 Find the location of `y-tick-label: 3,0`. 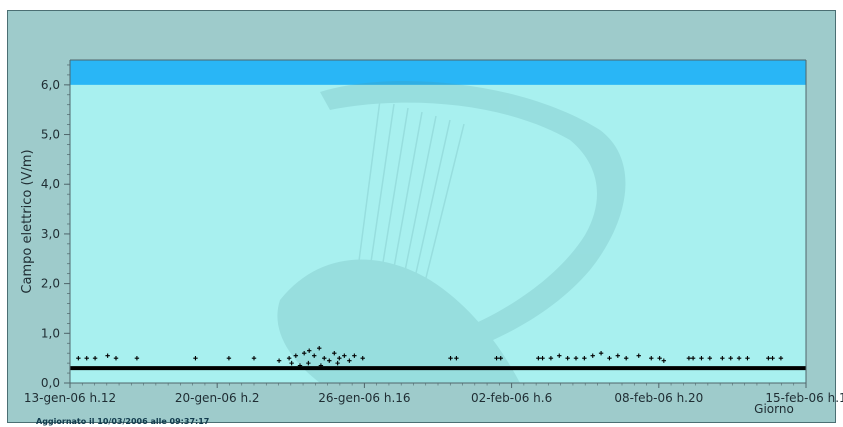

y-tick-label: 3,0 is located at coordinates (50, 234).